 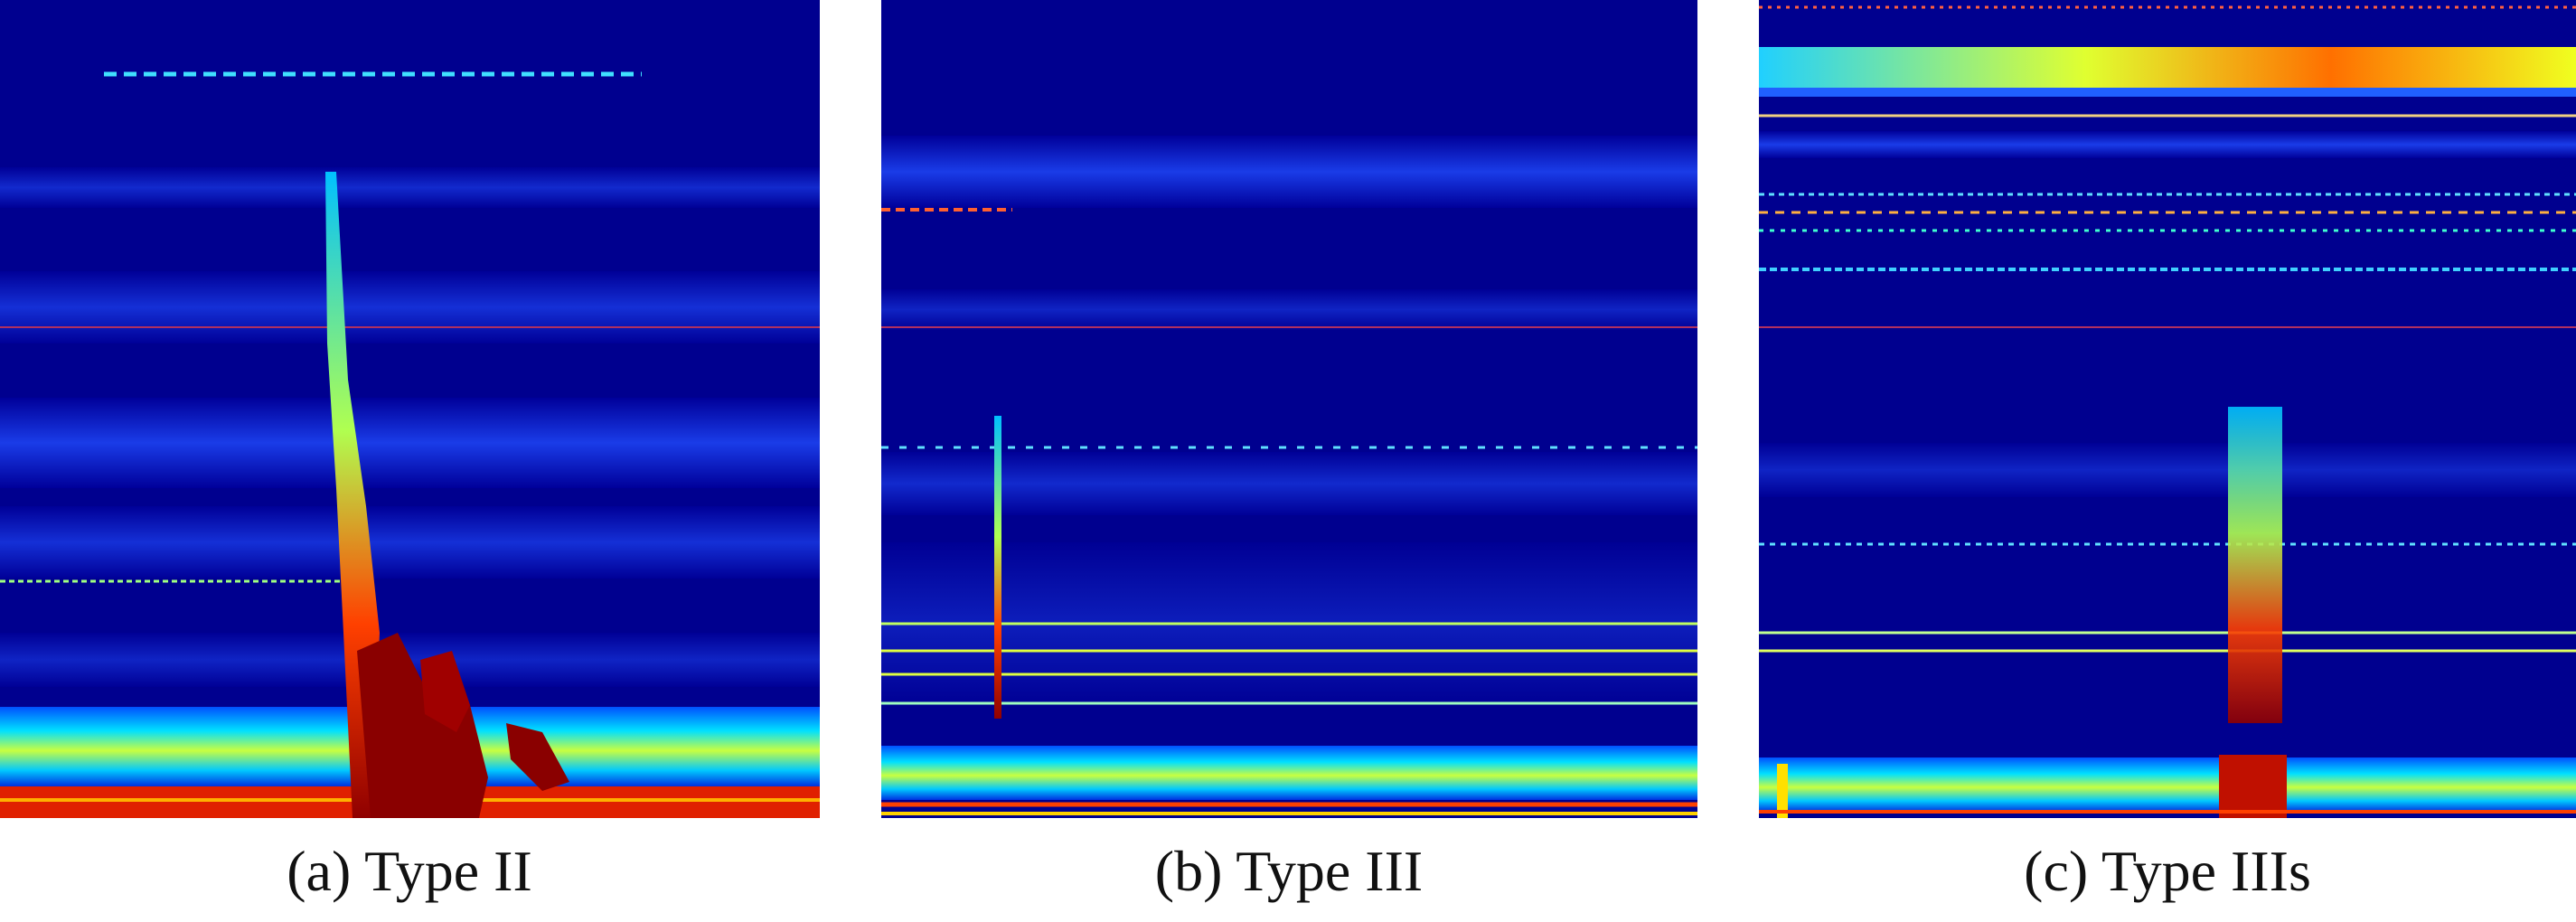 I want to click on panel-caption: (a) Type II, so click(x=409, y=871).